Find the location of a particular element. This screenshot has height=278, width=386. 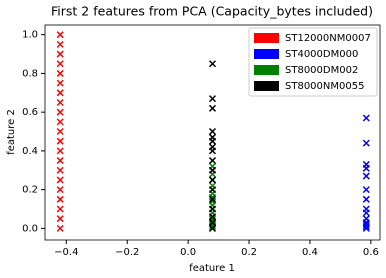

y-axis-label: feature 2 is located at coordinates (11, 132).